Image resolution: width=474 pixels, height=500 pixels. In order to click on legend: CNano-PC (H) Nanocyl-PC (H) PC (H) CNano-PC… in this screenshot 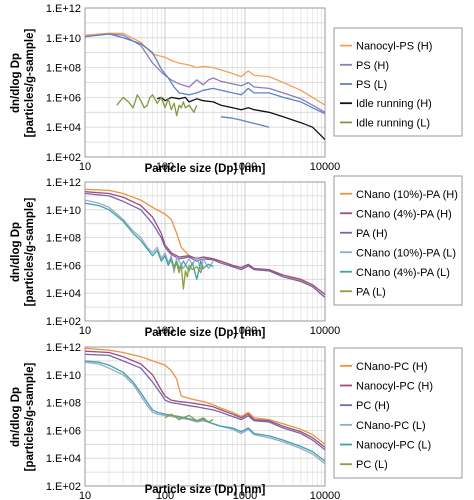, I will do `click(398, 413)`.